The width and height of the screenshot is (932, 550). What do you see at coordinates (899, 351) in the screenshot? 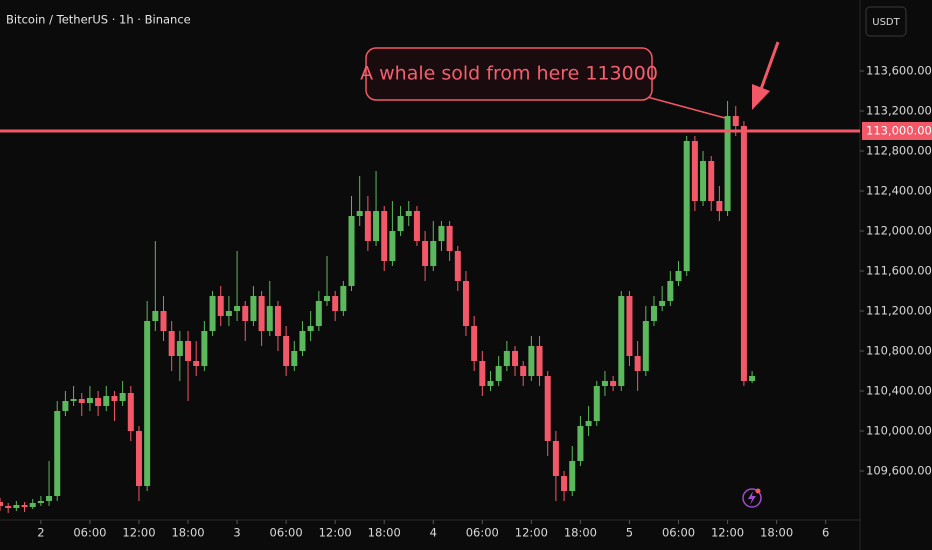
I see `y-tick-label: 110,800.00` at bounding box center [899, 351].